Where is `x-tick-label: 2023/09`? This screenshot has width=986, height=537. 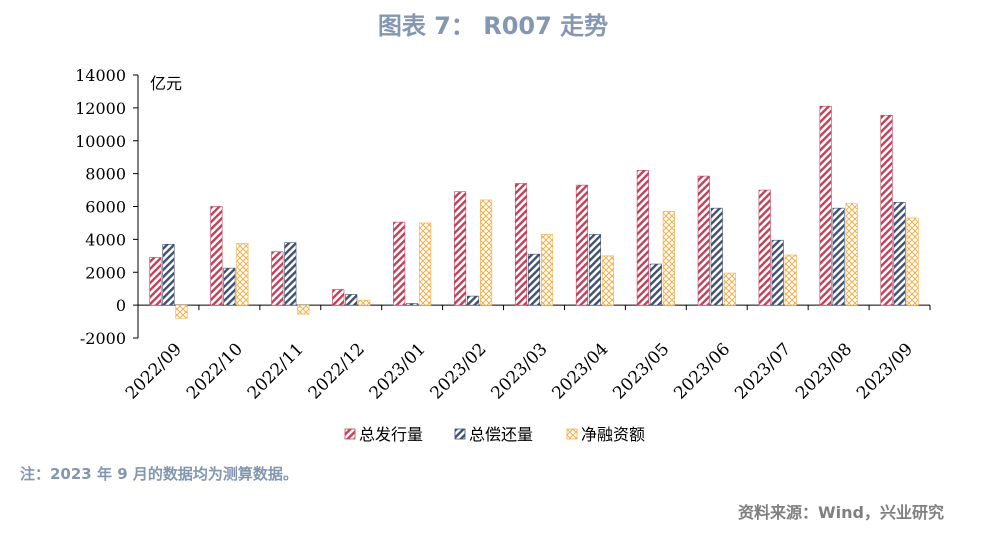 x-tick-label: 2023/09 is located at coordinates (885, 371).